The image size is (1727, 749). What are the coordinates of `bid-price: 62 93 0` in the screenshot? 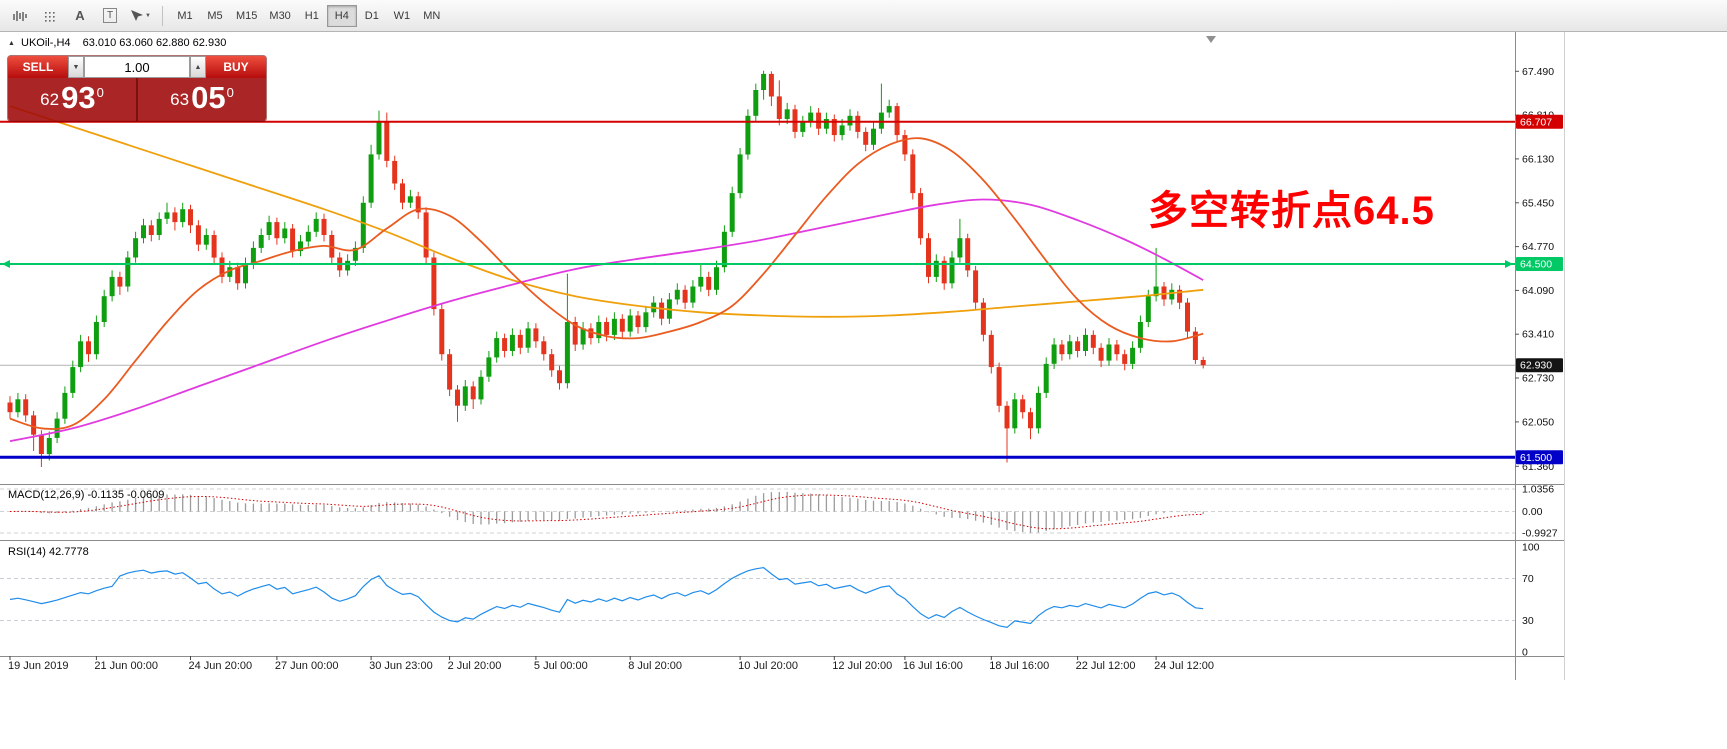 It's located at (72, 99).